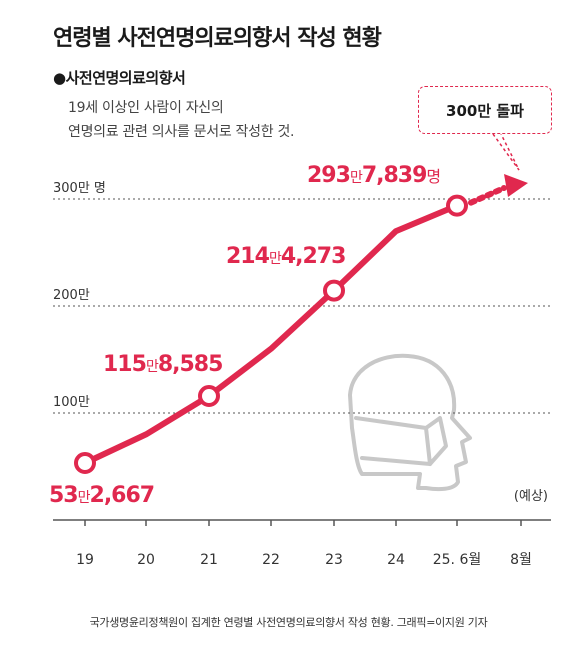  What do you see at coordinates (217, 38) in the screenshot?
I see `chart-title: 연령별 사전연명의료의향서 작성 현황` at bounding box center [217, 38].